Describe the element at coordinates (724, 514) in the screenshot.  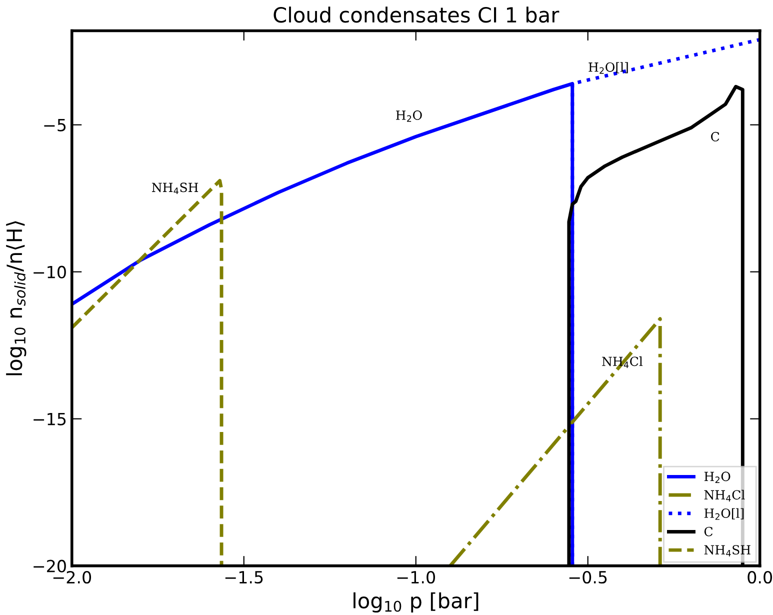
I see `legend-label: H$_{2}$O[l]` at that location.